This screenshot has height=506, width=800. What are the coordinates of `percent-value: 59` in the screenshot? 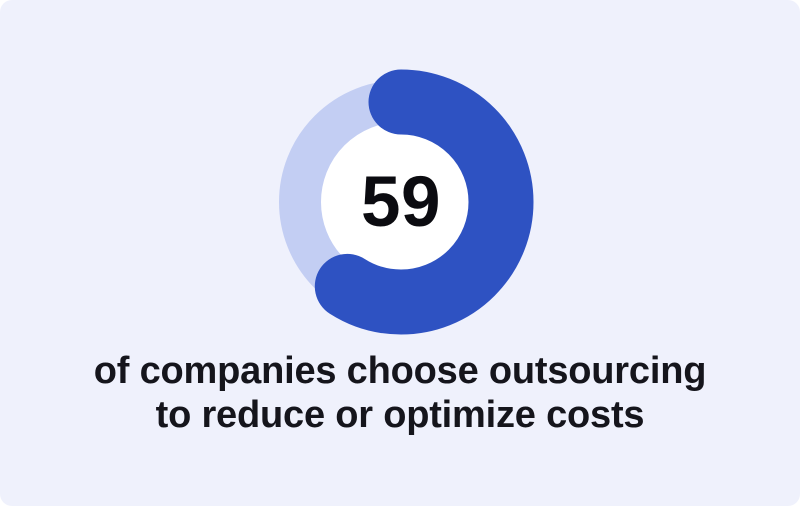 It's located at (401, 202).